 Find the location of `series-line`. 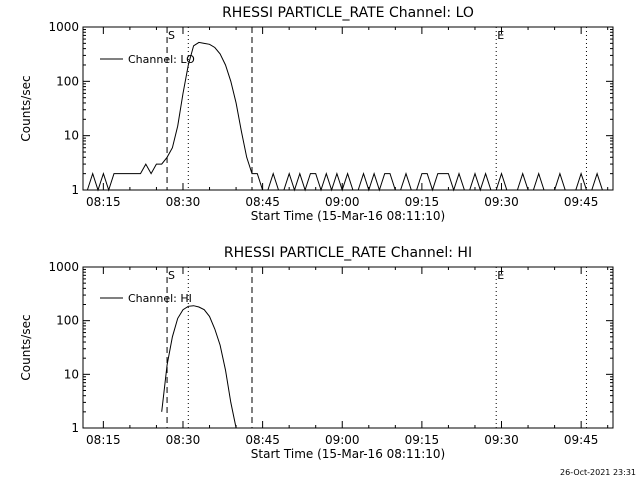

series-line is located at coordinates (199, 367).